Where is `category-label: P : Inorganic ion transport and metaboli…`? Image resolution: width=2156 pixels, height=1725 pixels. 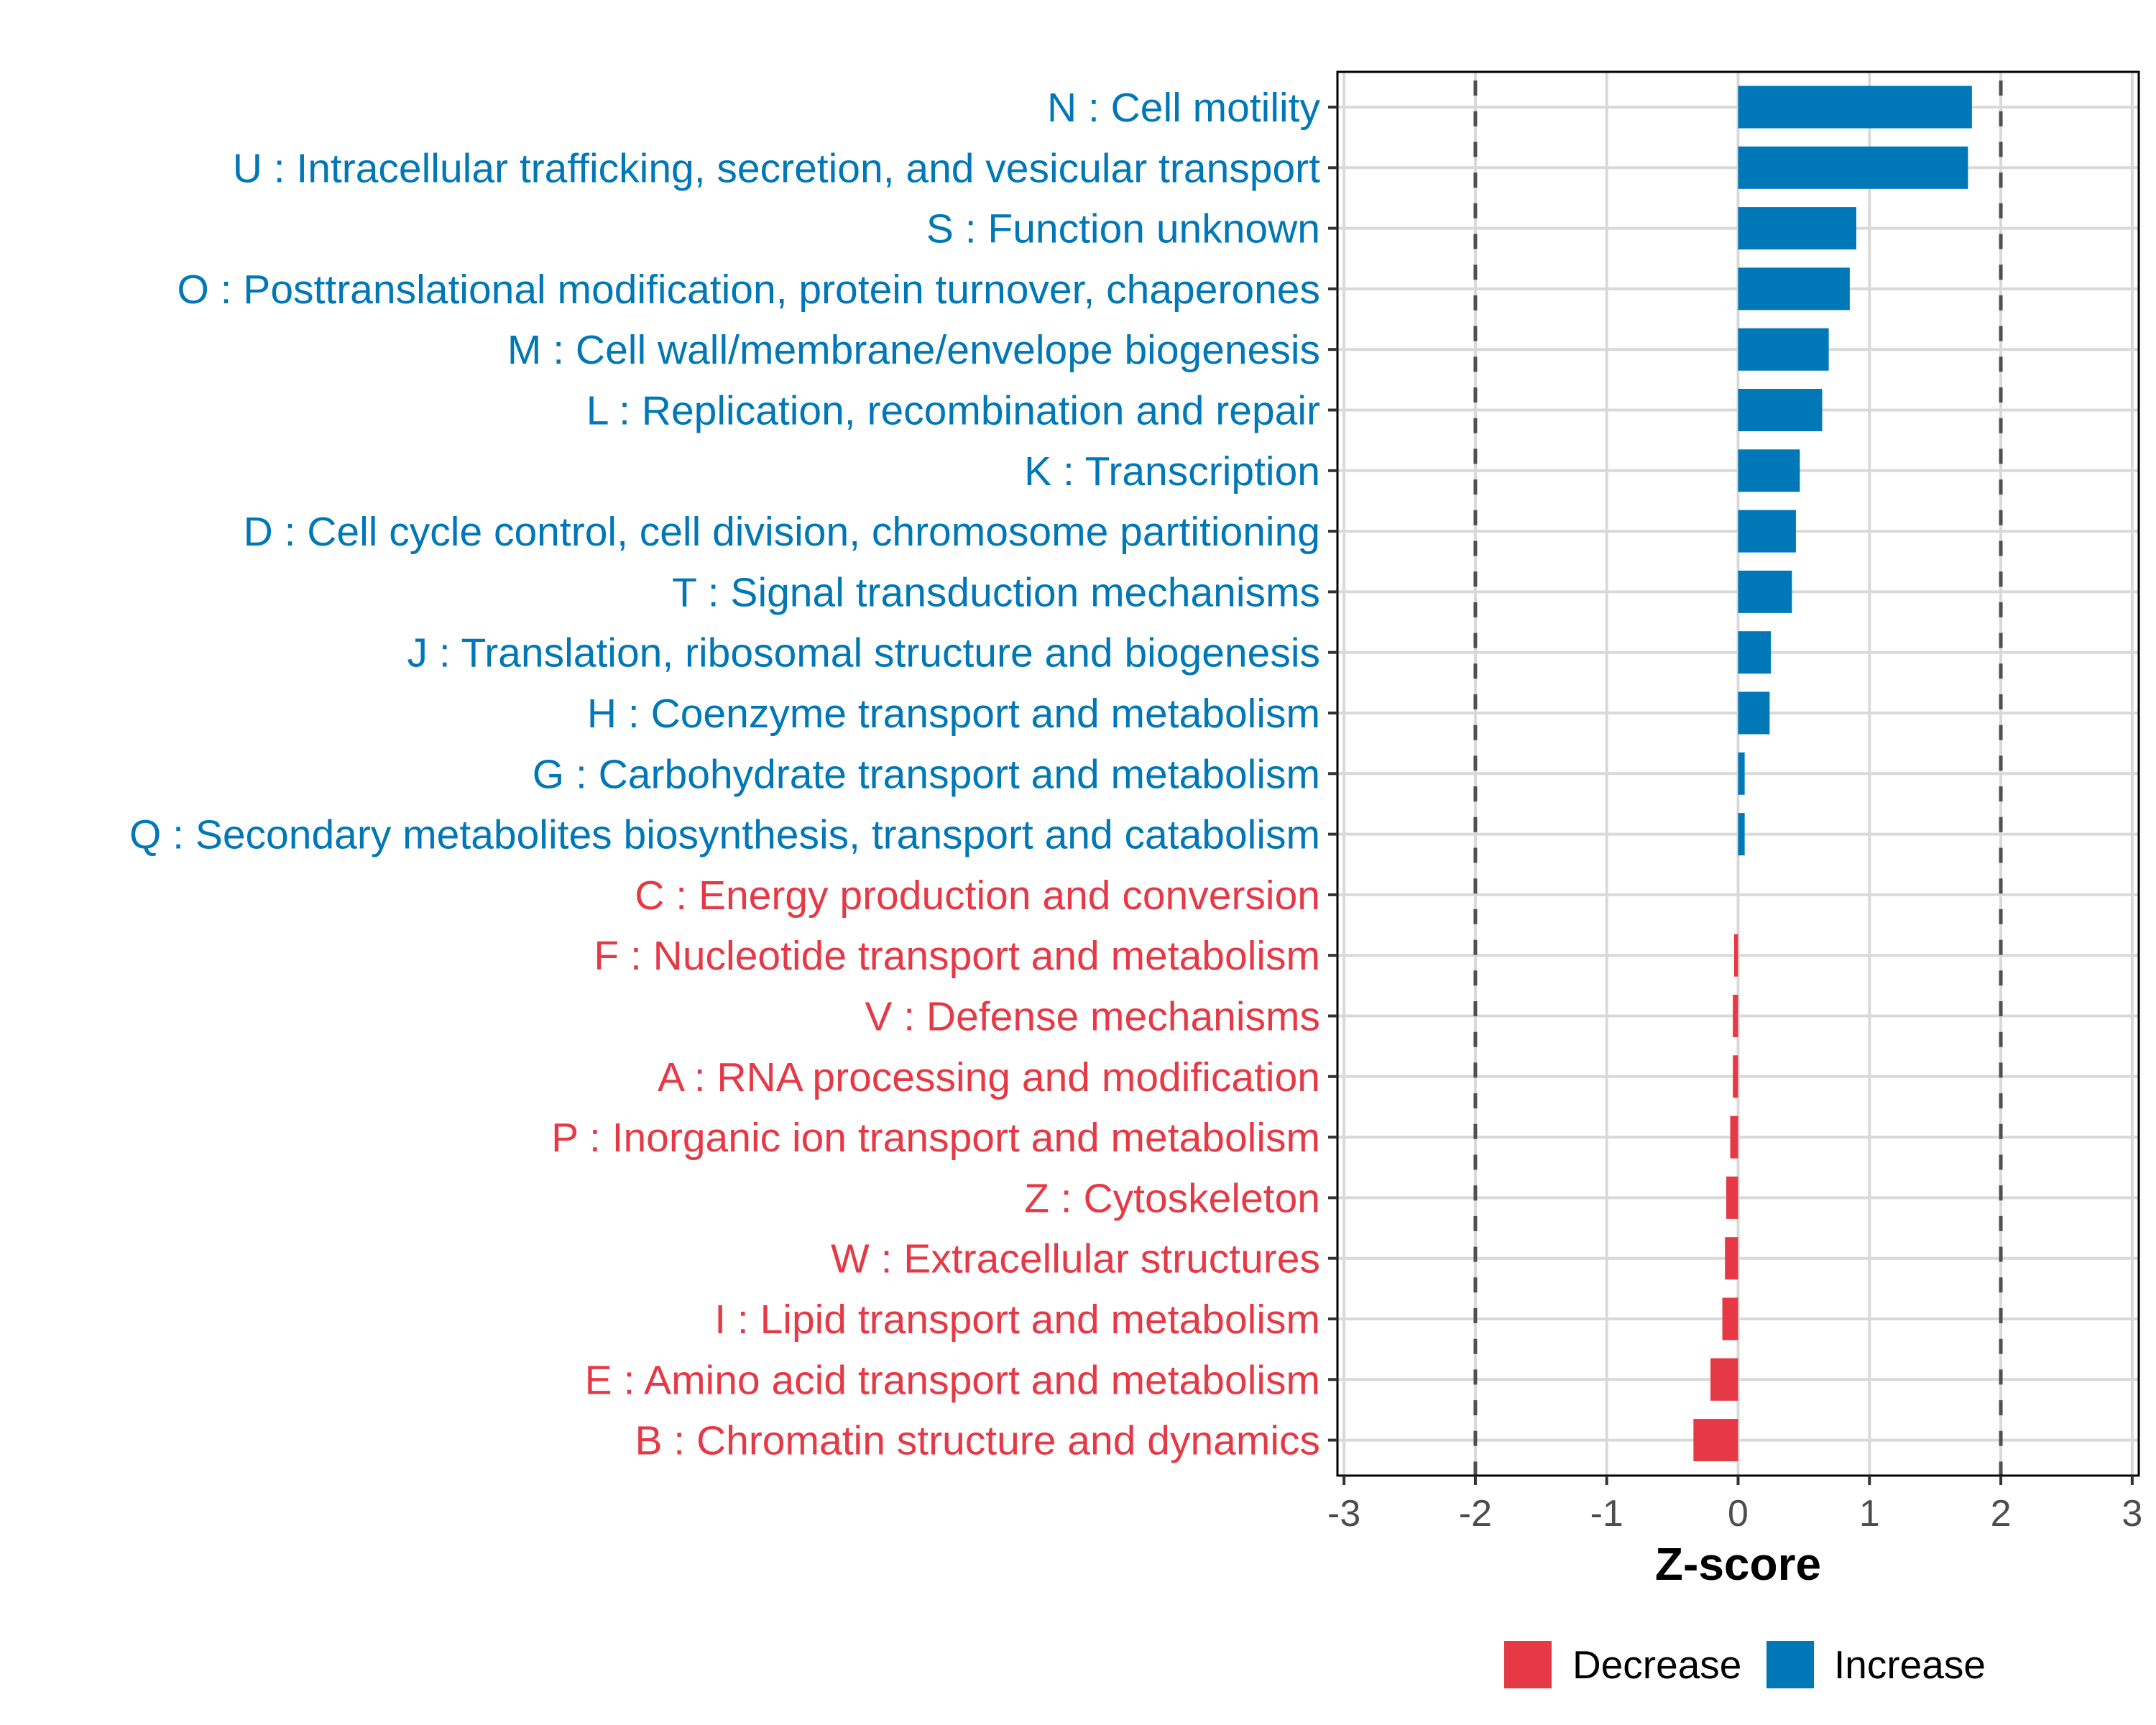 category-label: P : Inorganic ion transport and metaboli… is located at coordinates (935, 1138).